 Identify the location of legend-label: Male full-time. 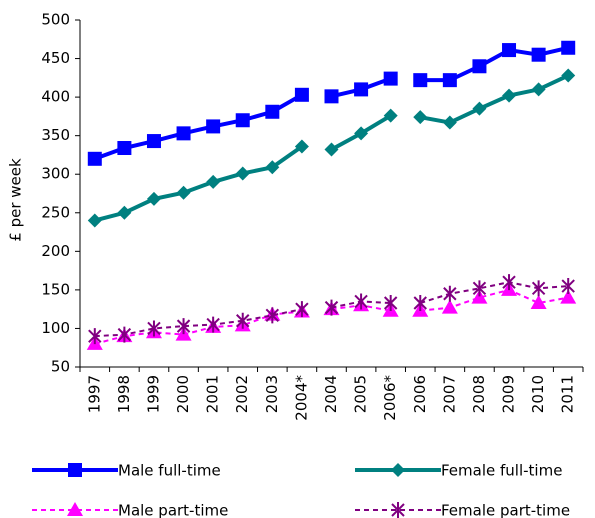
(169, 471).